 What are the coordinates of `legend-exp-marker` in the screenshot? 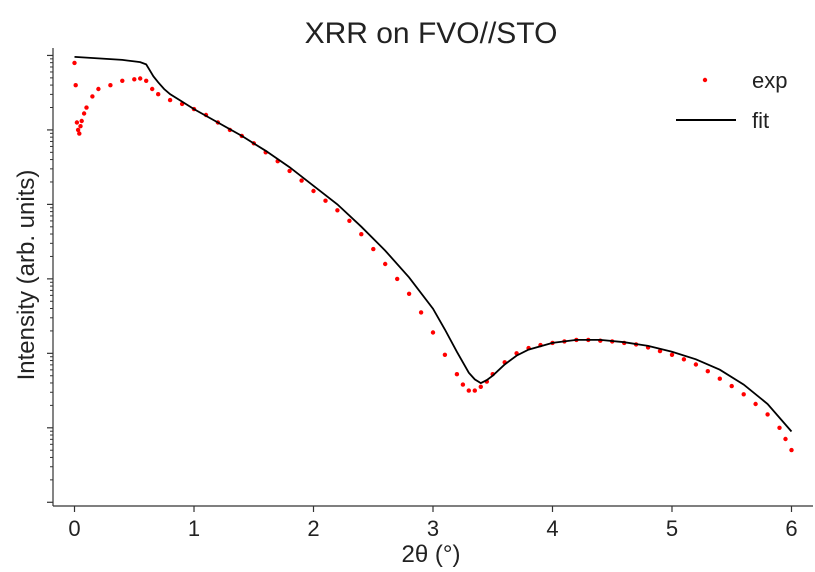 It's located at (705, 80).